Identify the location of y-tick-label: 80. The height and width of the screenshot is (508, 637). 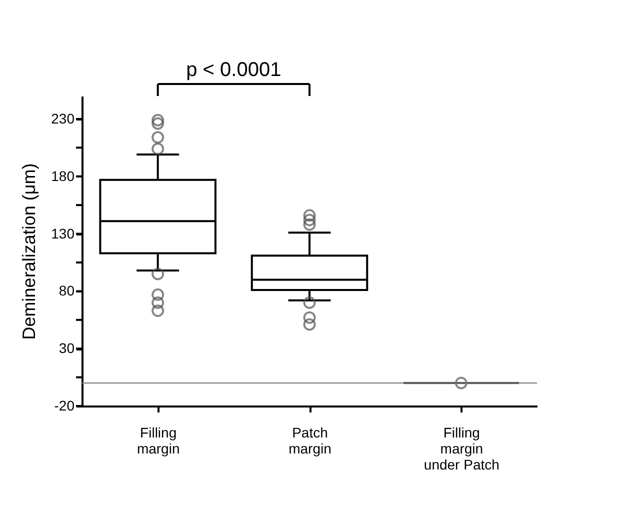
(66, 290).